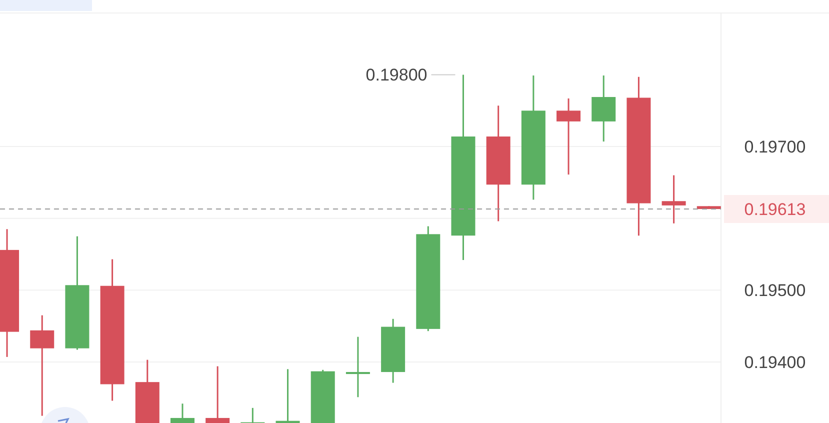 The image size is (829, 423). I want to click on y-tick-label: 0.19700, so click(775, 147).